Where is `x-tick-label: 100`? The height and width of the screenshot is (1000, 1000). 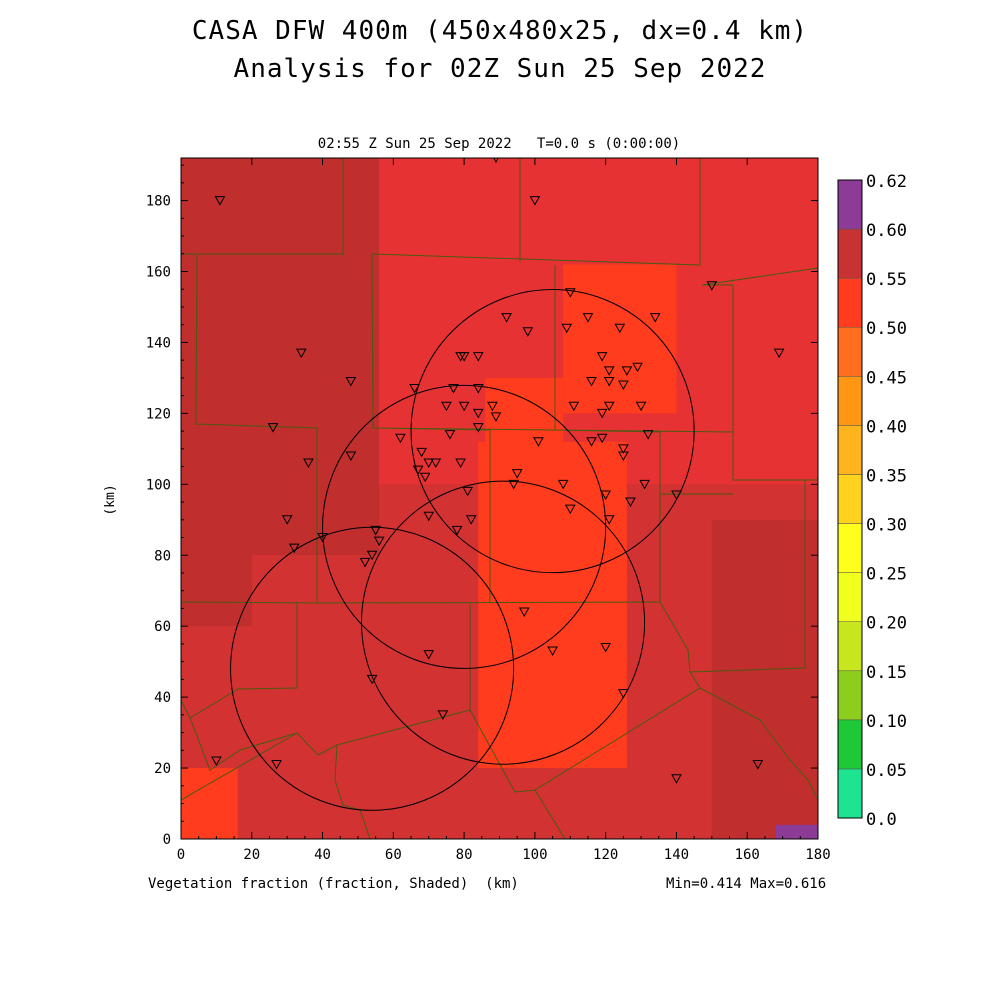 x-tick-label: 100 is located at coordinates (534, 855).